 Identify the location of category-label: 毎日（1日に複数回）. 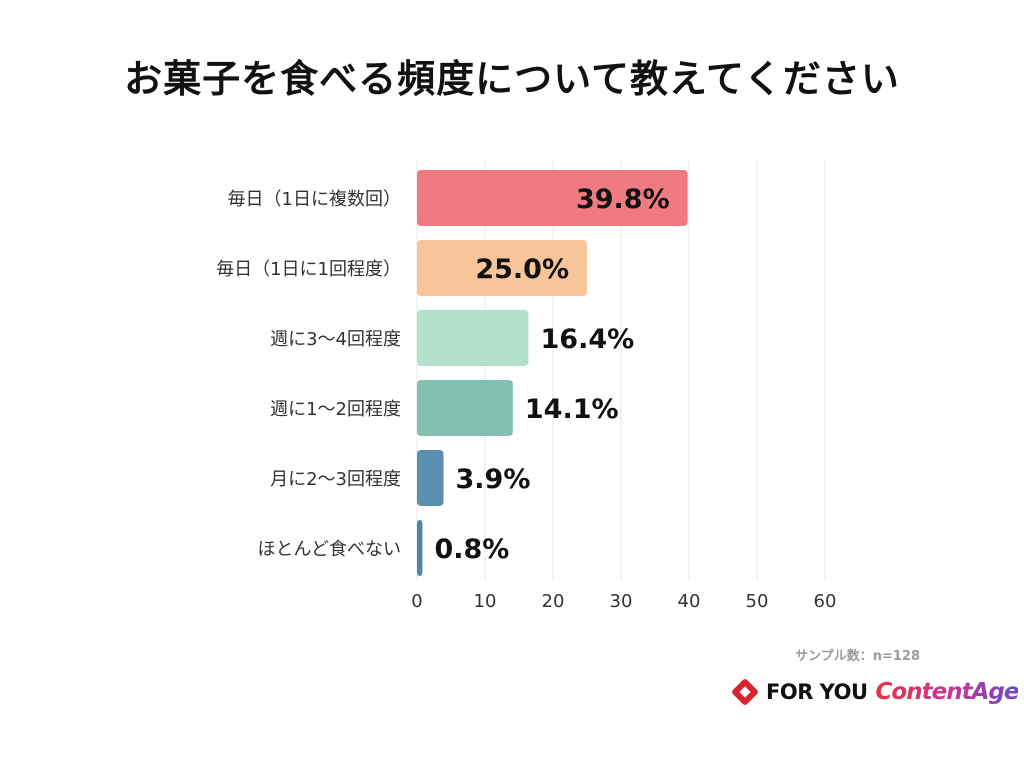
(314, 199).